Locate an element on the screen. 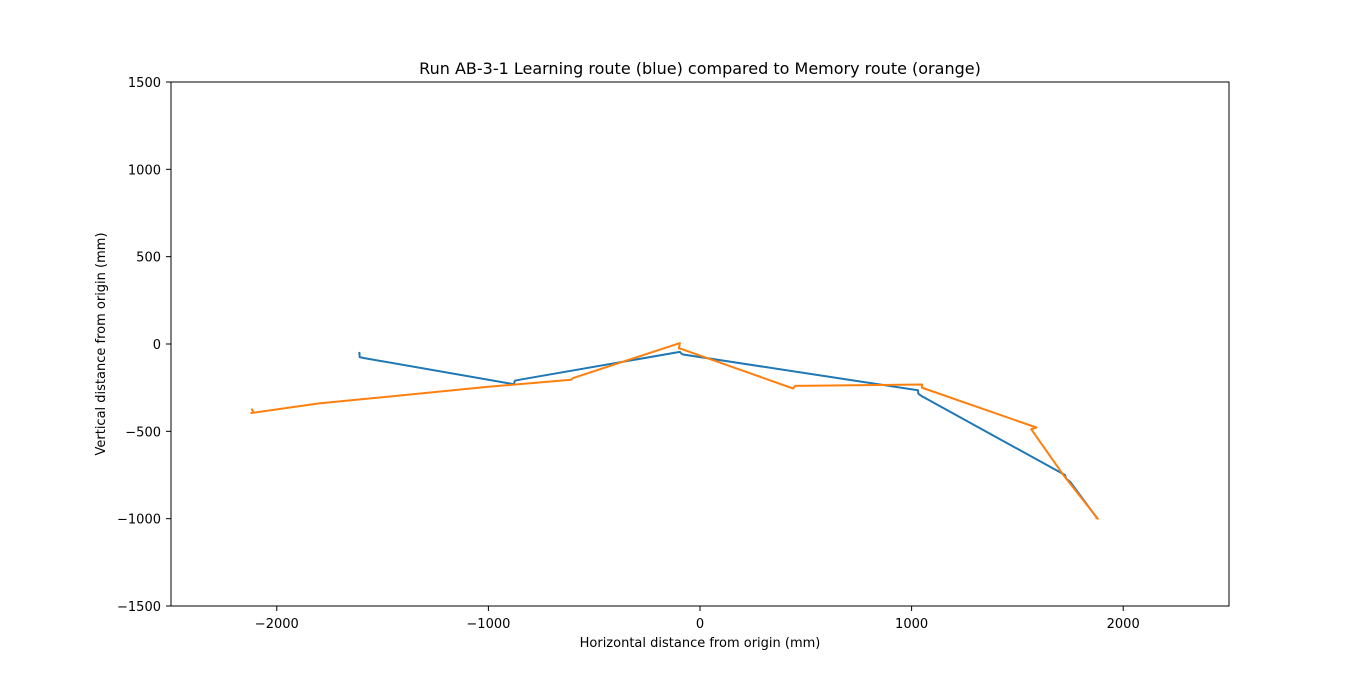 This screenshot has width=1366, height=682. y-tick-label: 1000 is located at coordinates (144, 170).